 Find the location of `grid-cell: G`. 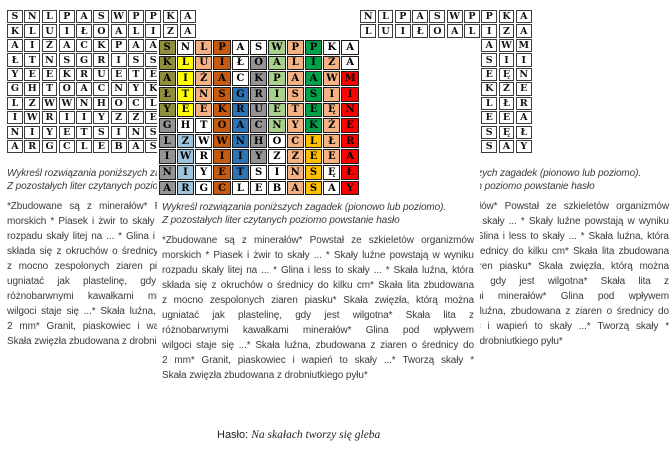

grid-cell: G is located at coordinates (204, 188).